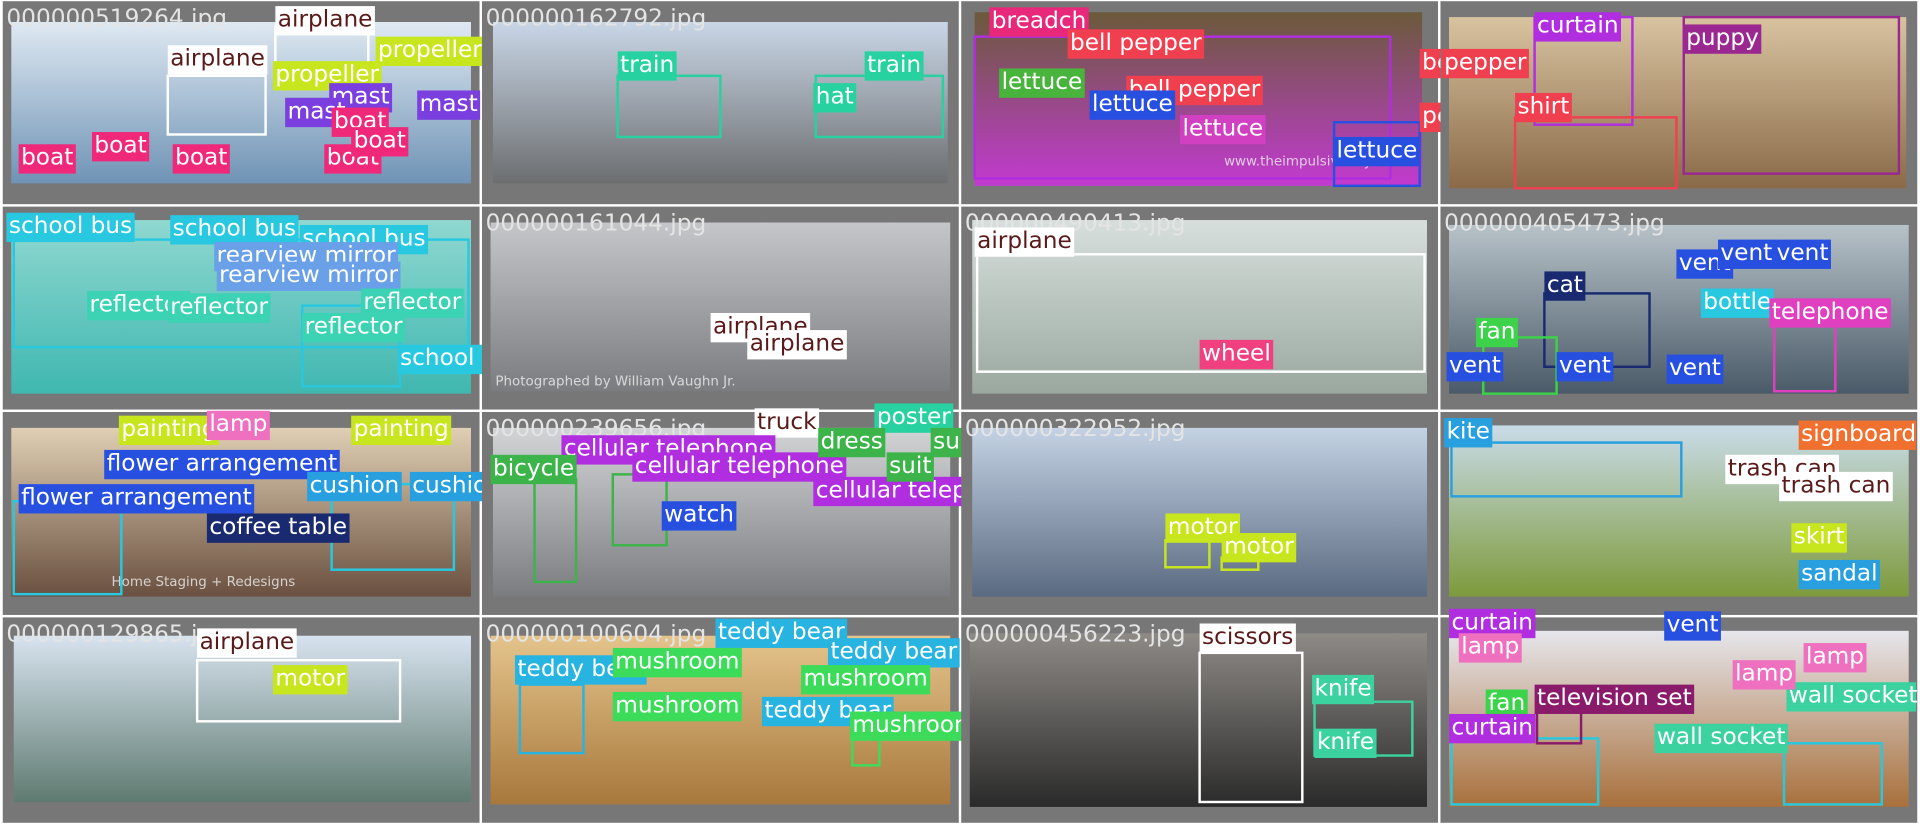 The image size is (1920, 824). I want to click on detection-label: school bus, so click(70, 227).